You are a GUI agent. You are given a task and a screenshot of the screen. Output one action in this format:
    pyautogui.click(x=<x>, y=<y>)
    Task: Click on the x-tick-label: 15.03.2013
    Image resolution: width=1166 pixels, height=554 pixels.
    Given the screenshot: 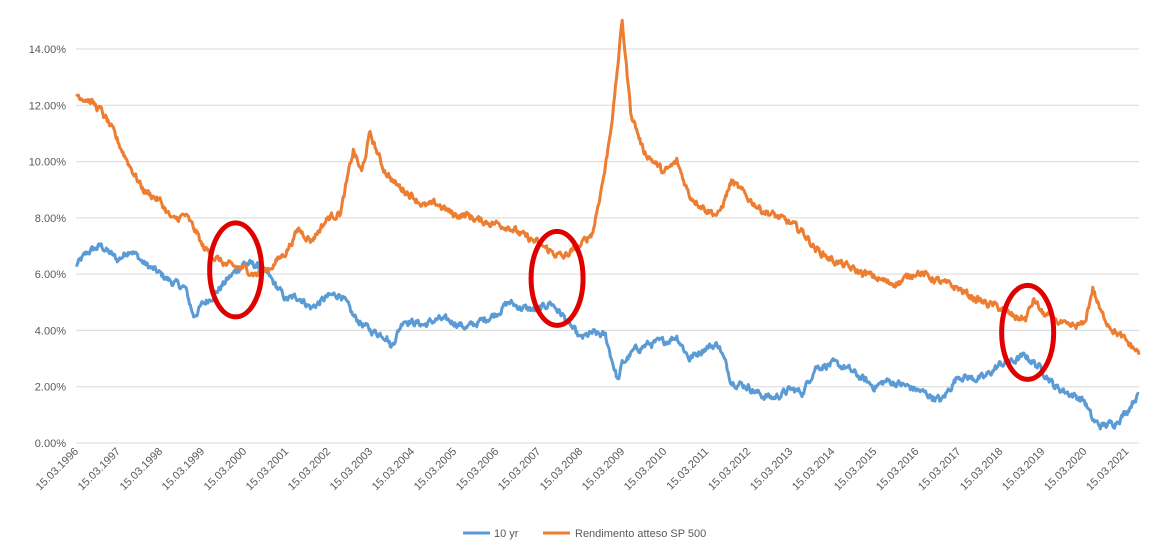 What is the action you would take?
    pyautogui.click(x=771, y=469)
    